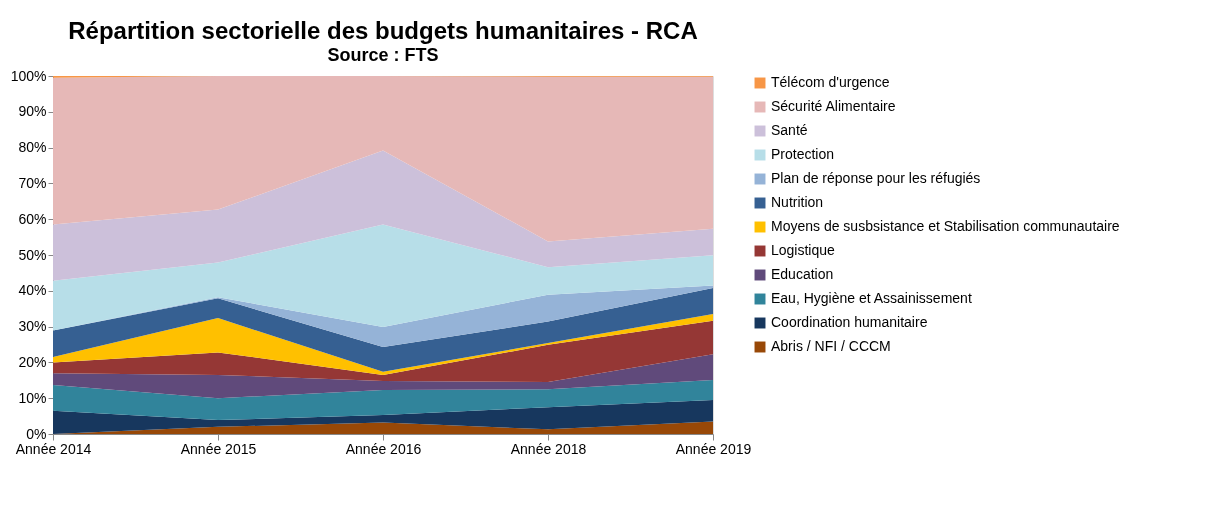 Image resolution: width=1213 pixels, height=516 pixels. Describe the element at coordinates (383, 448) in the screenshot. I see `x-tick-label: Année 2016` at that location.